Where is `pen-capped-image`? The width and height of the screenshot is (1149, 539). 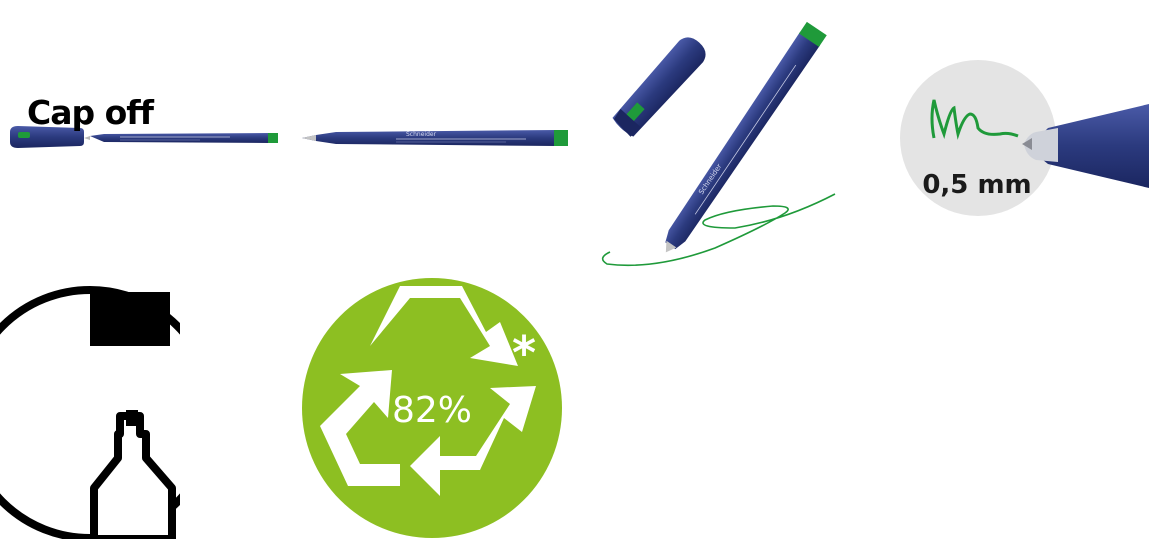
pen-capped-image is located at coordinates (144, 137).